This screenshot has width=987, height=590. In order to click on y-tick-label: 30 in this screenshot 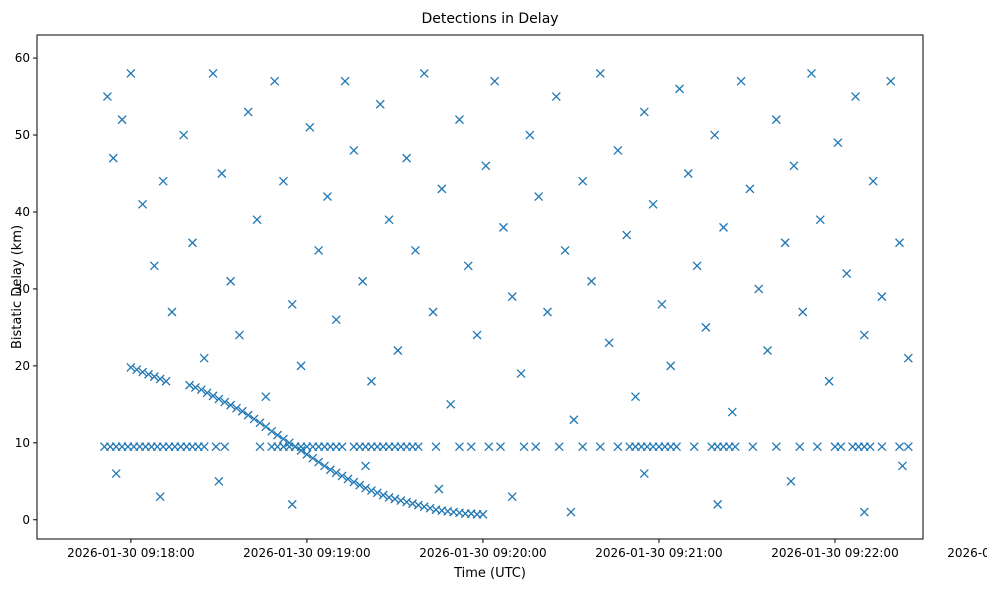, I will do `click(22, 289)`.